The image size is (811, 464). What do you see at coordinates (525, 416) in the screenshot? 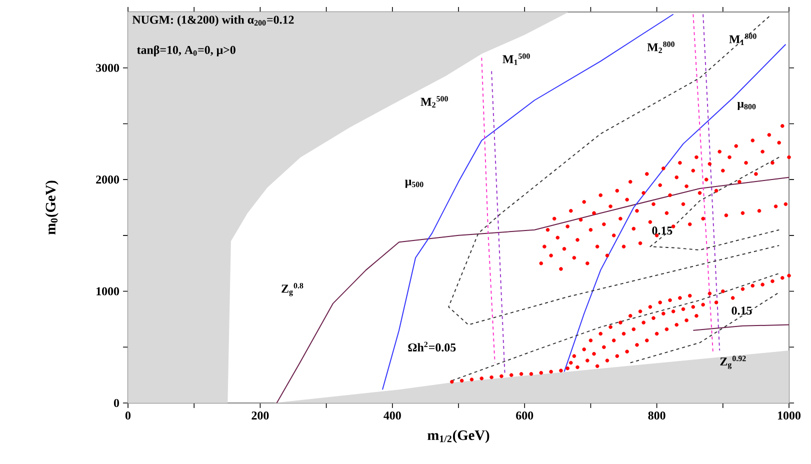
I see `x-tick-label: 600` at bounding box center [525, 416].